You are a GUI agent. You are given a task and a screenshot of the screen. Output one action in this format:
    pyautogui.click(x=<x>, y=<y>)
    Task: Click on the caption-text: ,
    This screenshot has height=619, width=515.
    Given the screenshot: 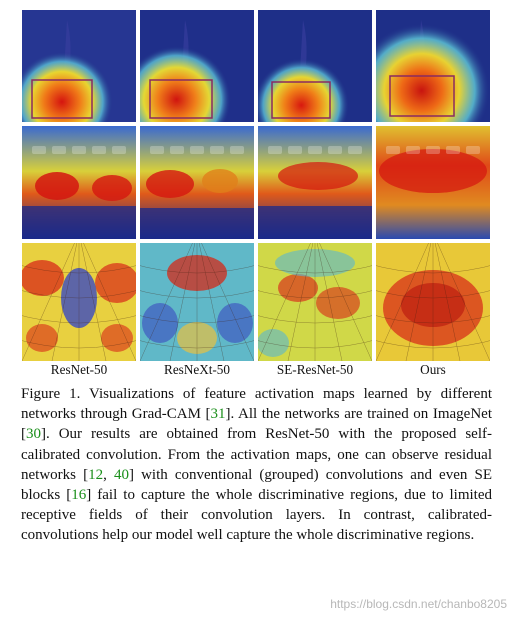 What is the action you would take?
    pyautogui.click(x=108, y=474)
    